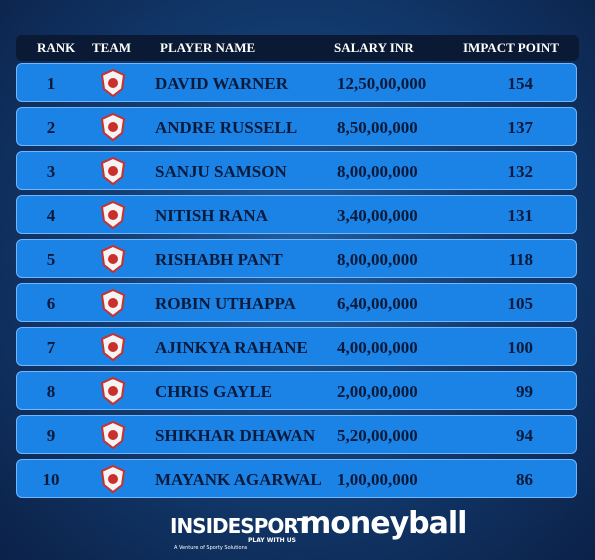  I want to click on table-row: 2 ANDRE RUSSELL 8,50,00,000 137, so click(296, 126).